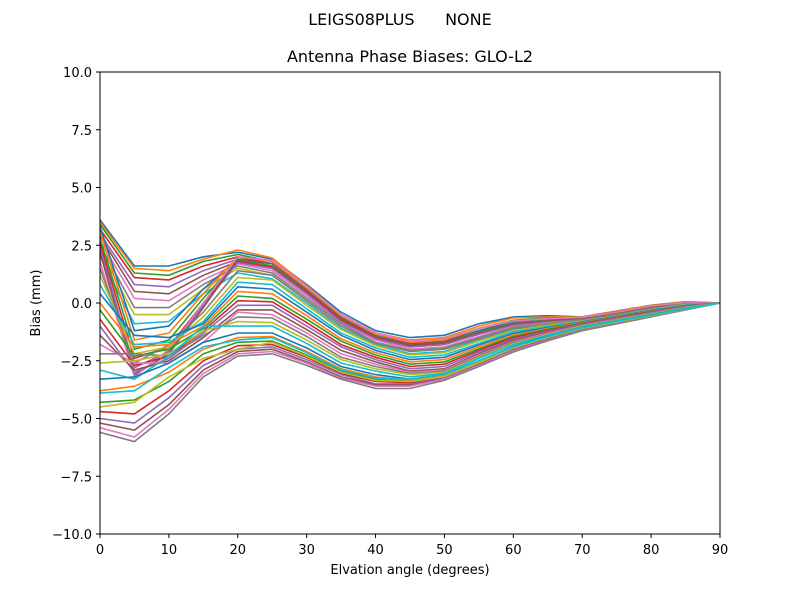  What do you see at coordinates (77, 73) in the screenshot?
I see `y-tick-label: 10.0` at bounding box center [77, 73].